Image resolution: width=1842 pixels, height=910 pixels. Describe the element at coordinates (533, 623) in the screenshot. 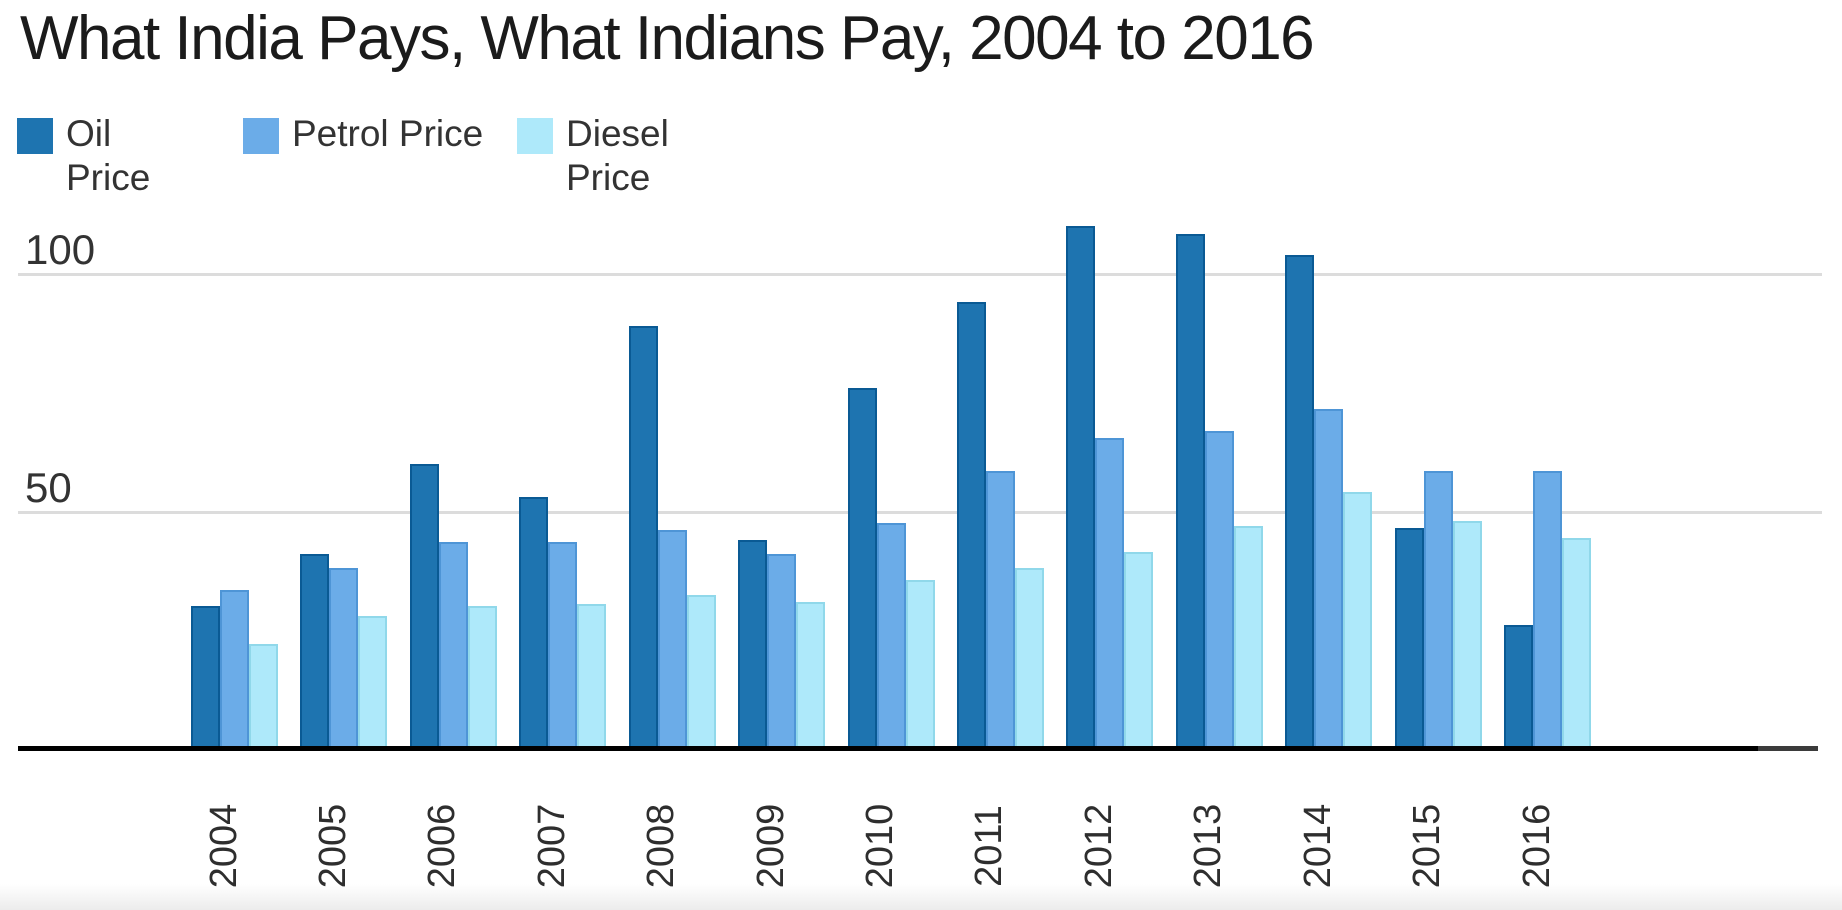

I see `bar-oil-price-2007` at that location.